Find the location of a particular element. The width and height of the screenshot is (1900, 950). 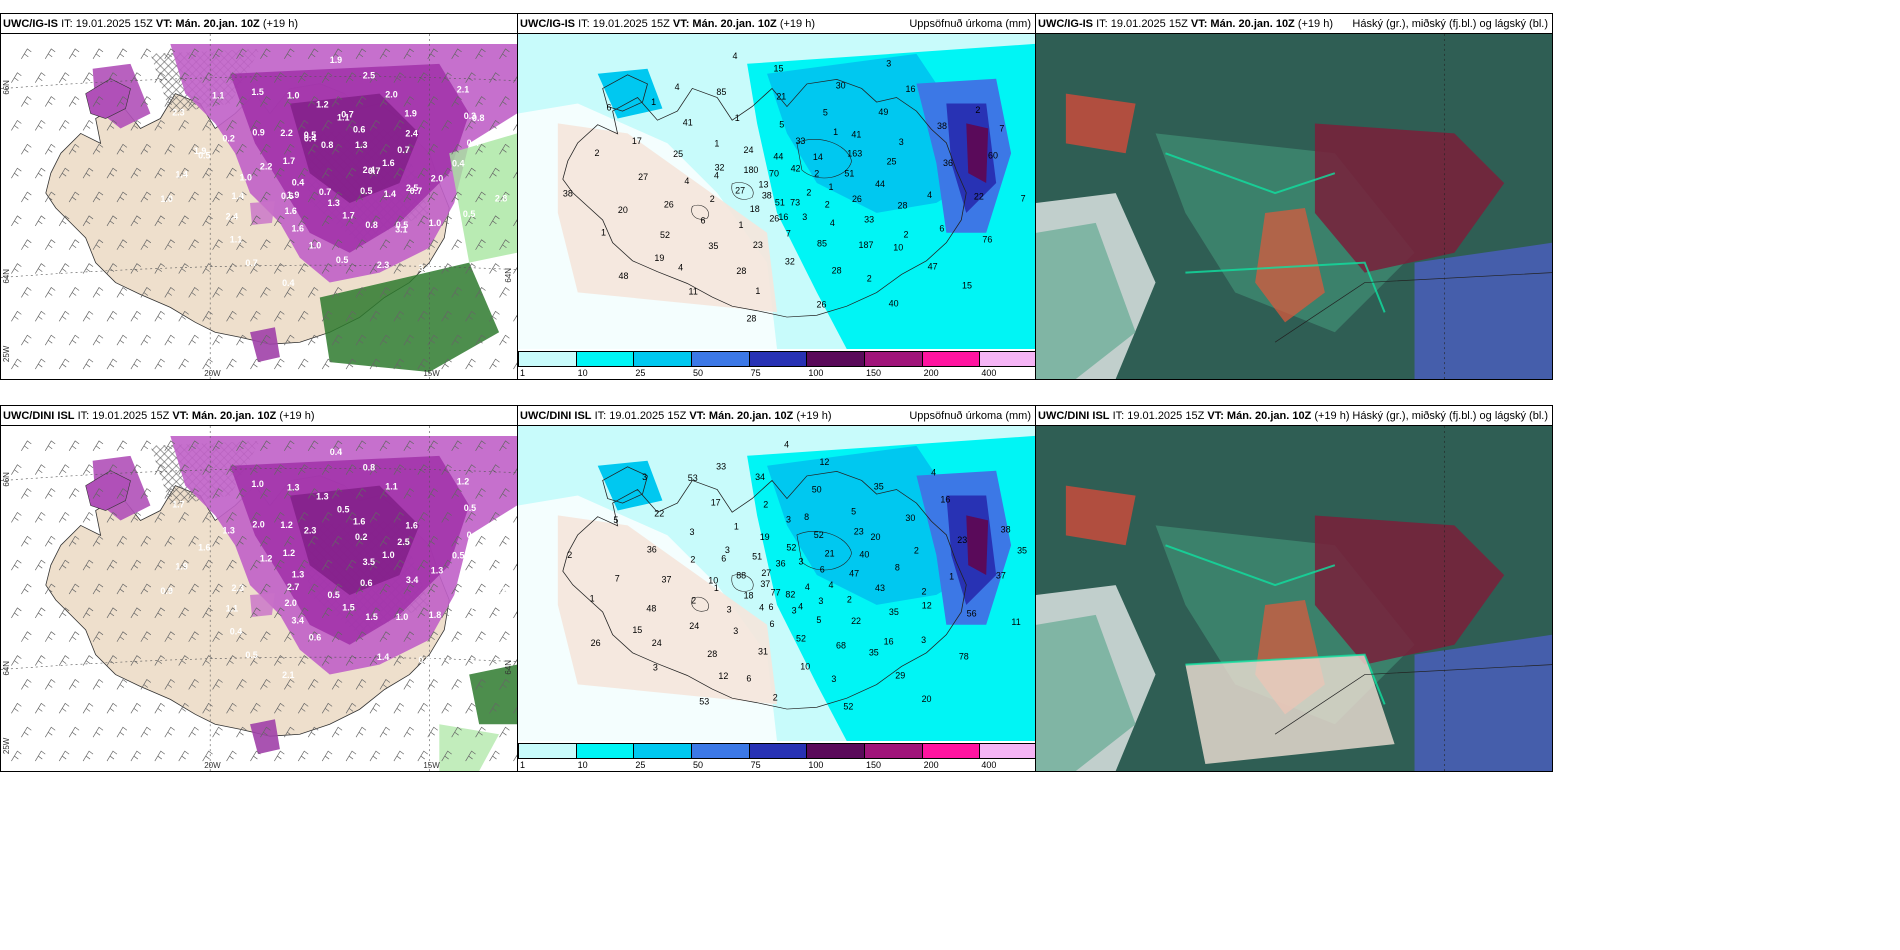

snow-value-label: 1.8 is located at coordinates (435, 615).